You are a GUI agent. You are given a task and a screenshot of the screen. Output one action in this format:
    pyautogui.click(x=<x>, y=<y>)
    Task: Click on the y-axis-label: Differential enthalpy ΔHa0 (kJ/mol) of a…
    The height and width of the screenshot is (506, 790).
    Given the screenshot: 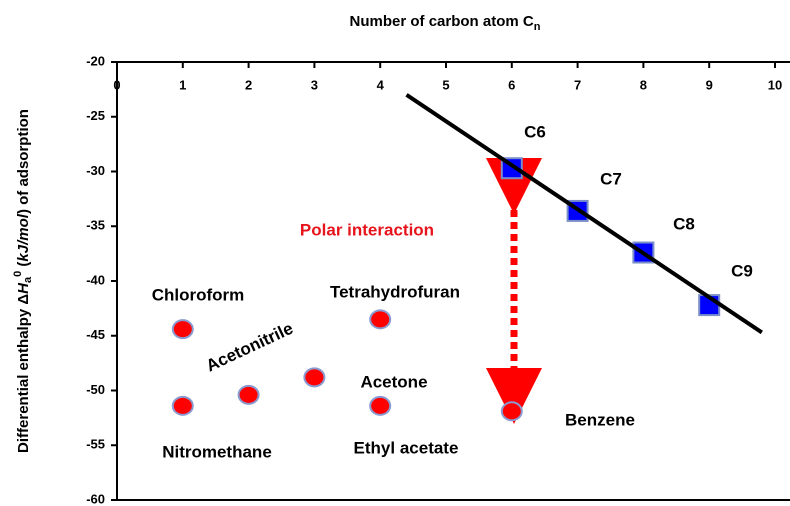 What is the action you would take?
    pyautogui.click(x=23, y=281)
    